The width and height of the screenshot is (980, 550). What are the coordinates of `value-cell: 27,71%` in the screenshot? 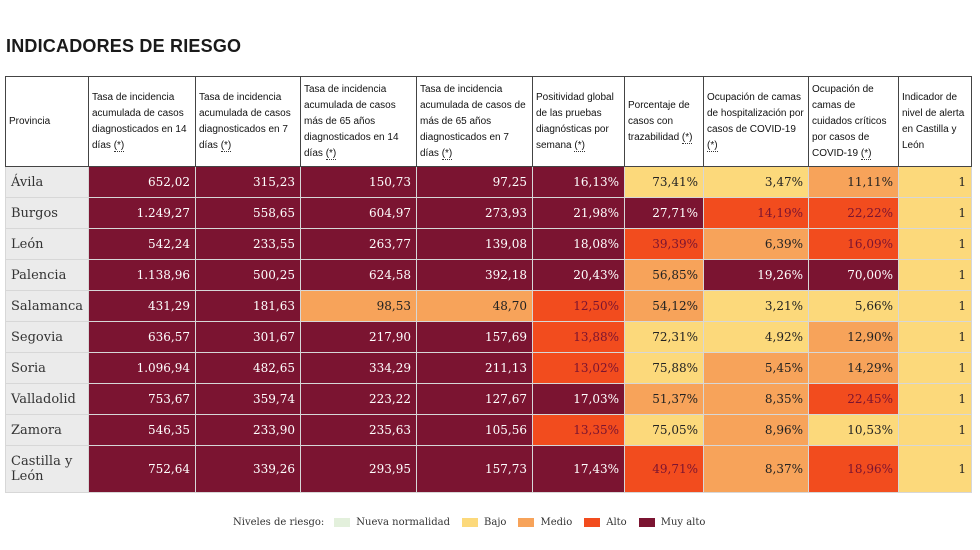 It's located at (664, 213).